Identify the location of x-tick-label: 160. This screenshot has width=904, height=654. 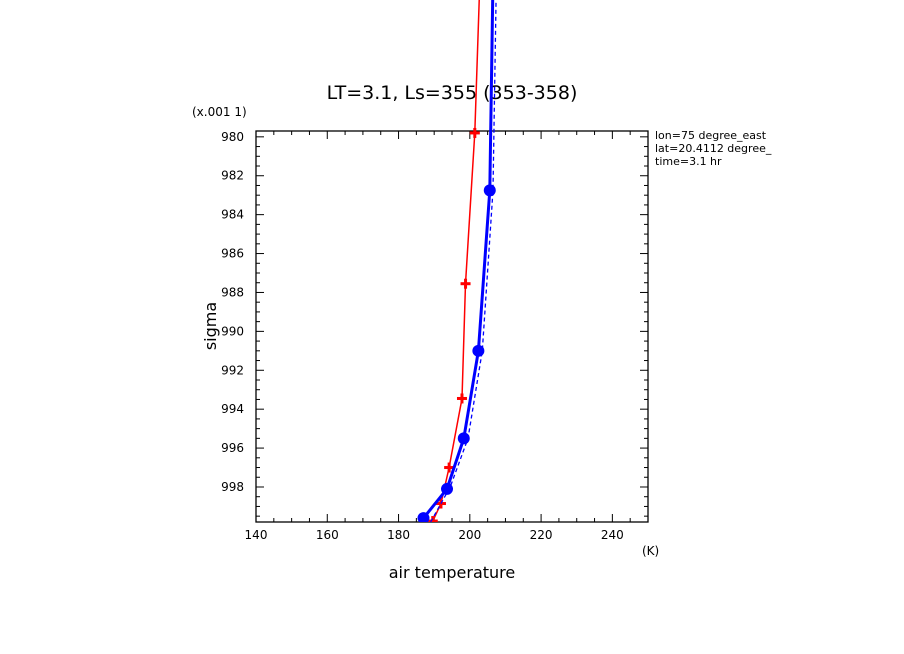
(327, 535).